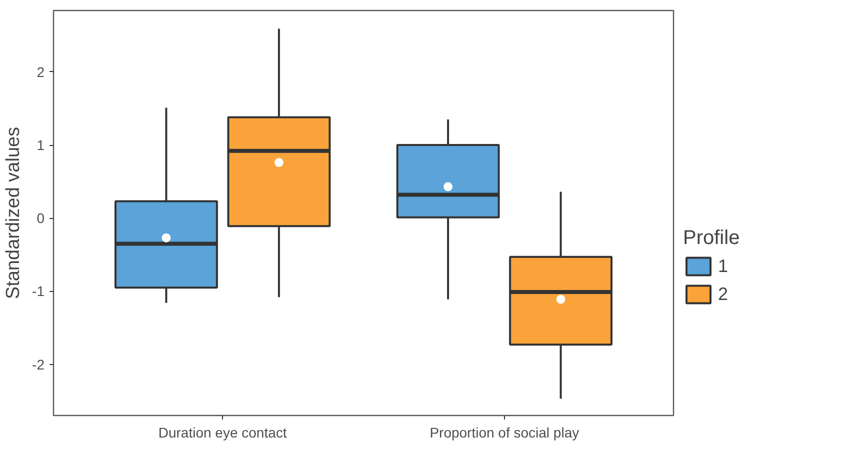 This screenshot has height=461, width=843. What do you see at coordinates (711, 238) in the screenshot?
I see `legend-title: Profile` at bounding box center [711, 238].